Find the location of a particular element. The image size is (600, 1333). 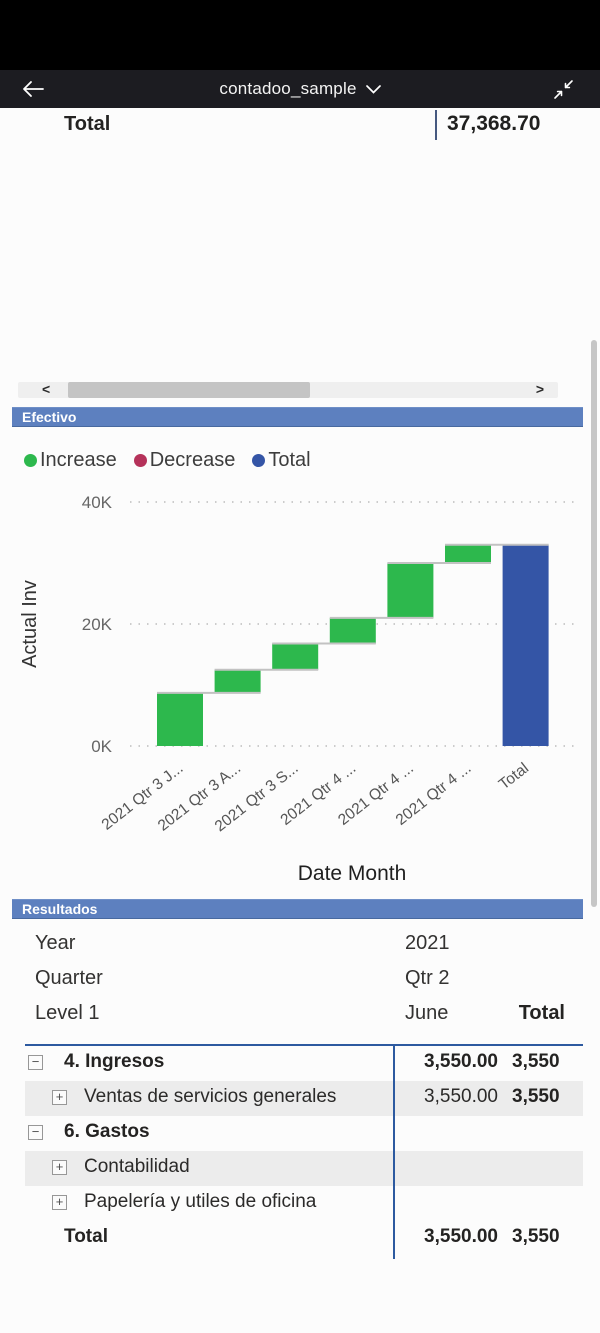

table-row: − 6. Gastos is located at coordinates (304, 1133).